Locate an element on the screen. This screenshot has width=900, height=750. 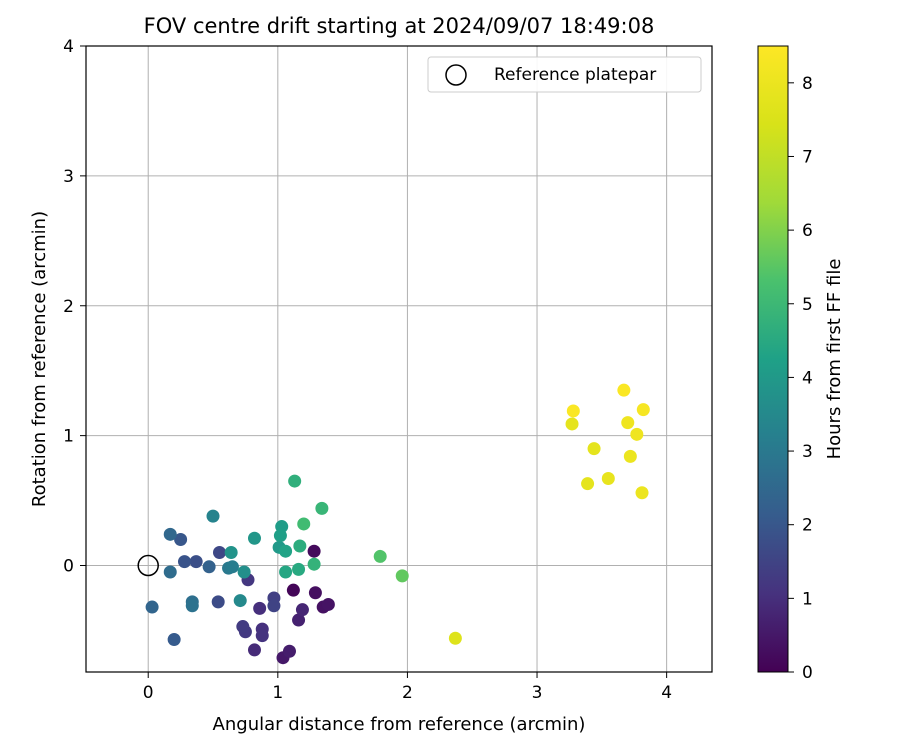
colorbar-ticks: 0 1 2 3 4 5 6 7 8 is located at coordinates (800, 378).